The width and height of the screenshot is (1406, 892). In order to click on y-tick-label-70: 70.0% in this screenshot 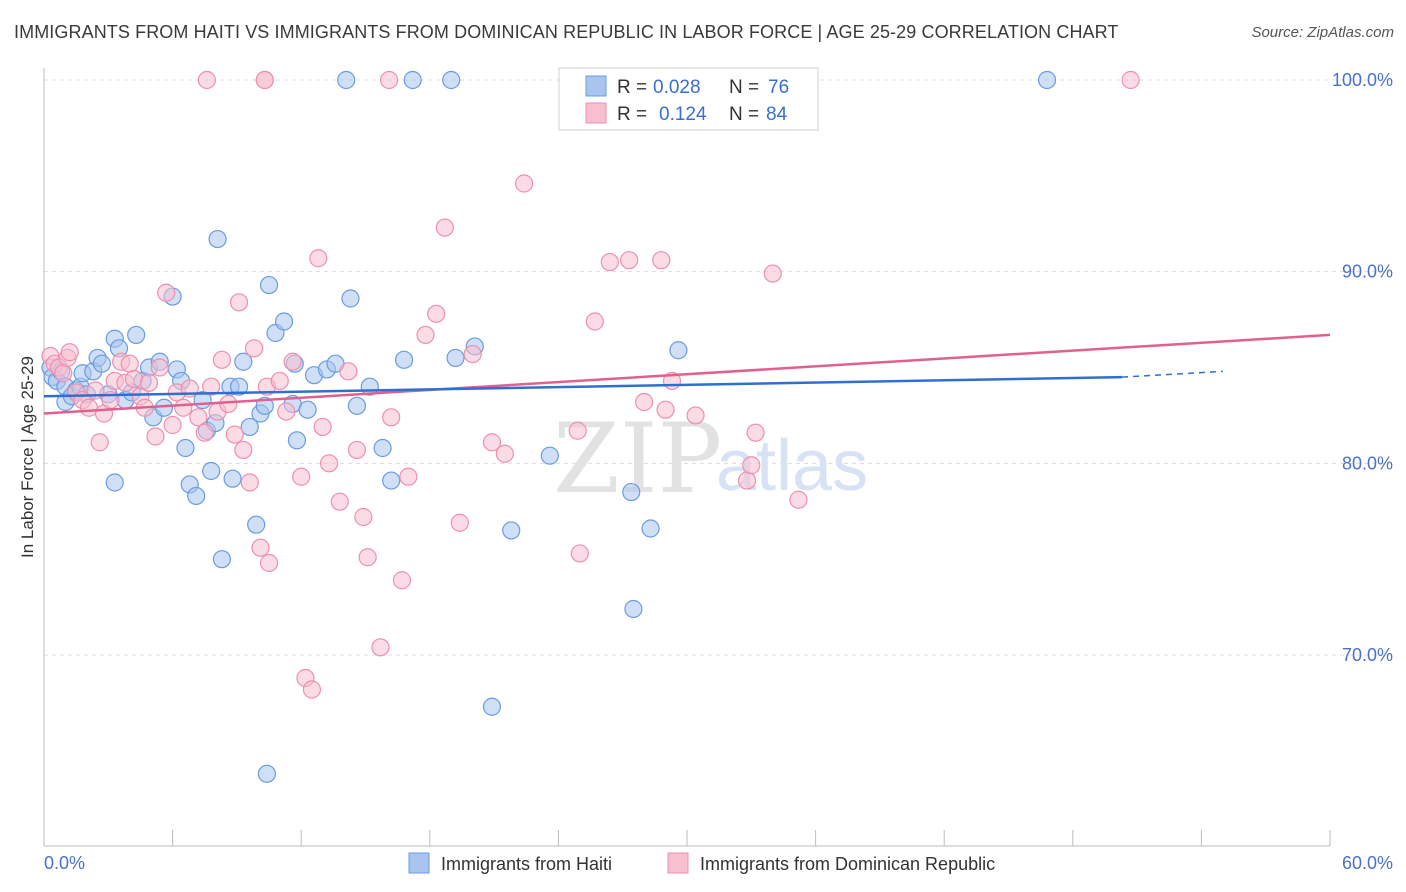, I will do `click(1367, 655)`.